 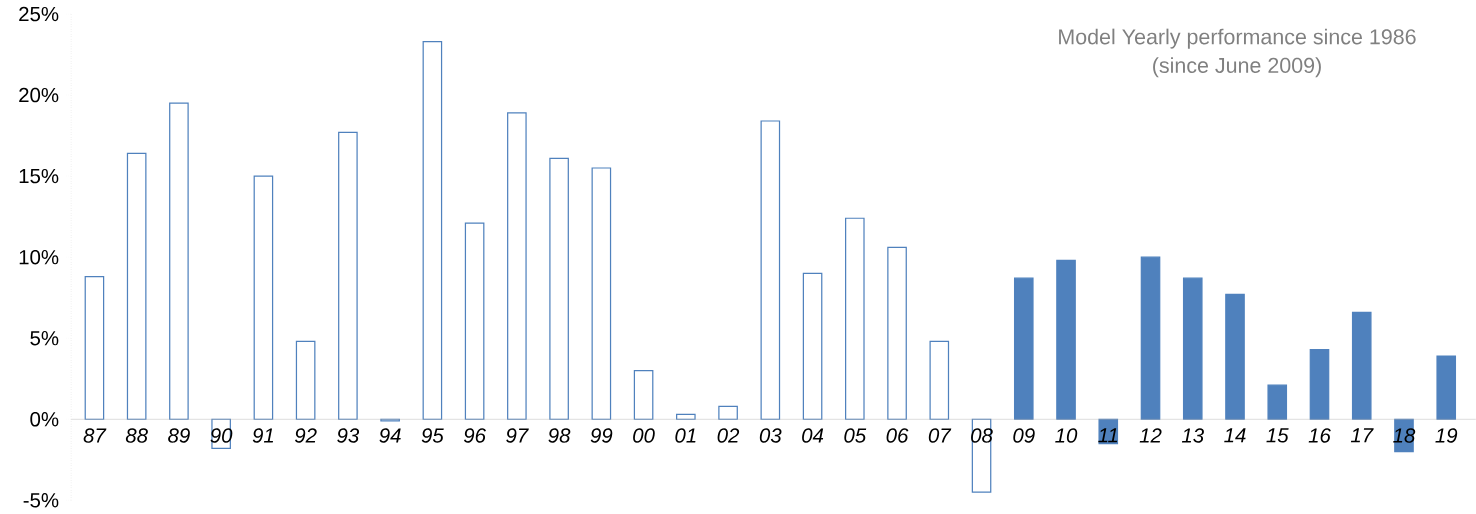 I want to click on x-tick-label: 01, so click(x=685, y=435).